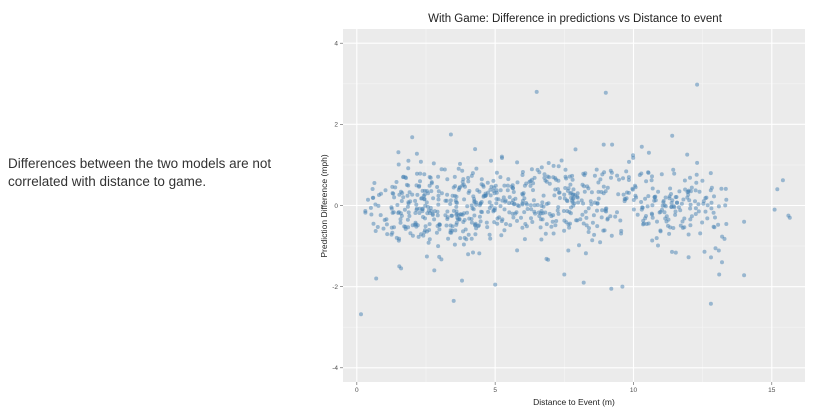 This screenshot has width=817, height=408. I want to click on y-tick-label: 4, so click(336, 44).